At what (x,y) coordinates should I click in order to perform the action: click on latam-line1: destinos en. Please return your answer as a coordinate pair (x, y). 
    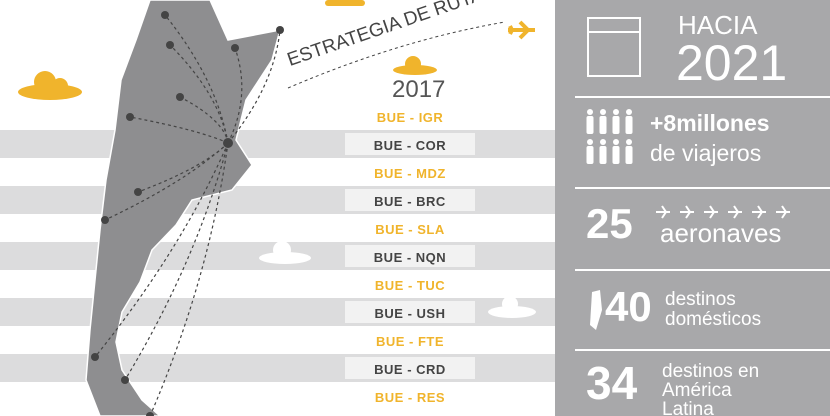
    Looking at the image, I should click on (711, 371).